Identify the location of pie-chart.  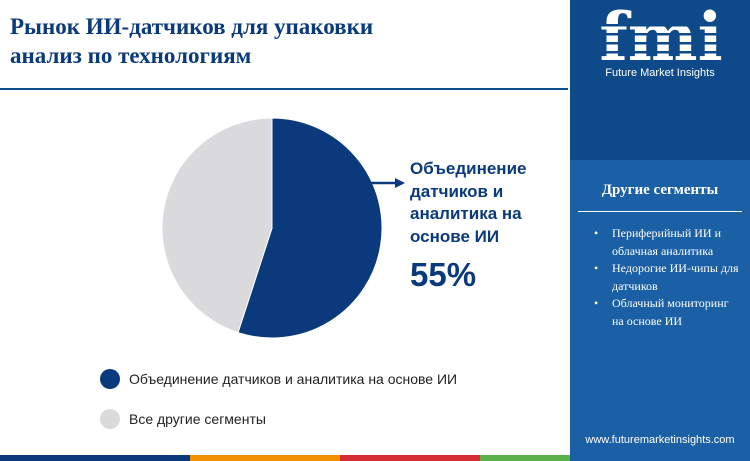
(272, 228).